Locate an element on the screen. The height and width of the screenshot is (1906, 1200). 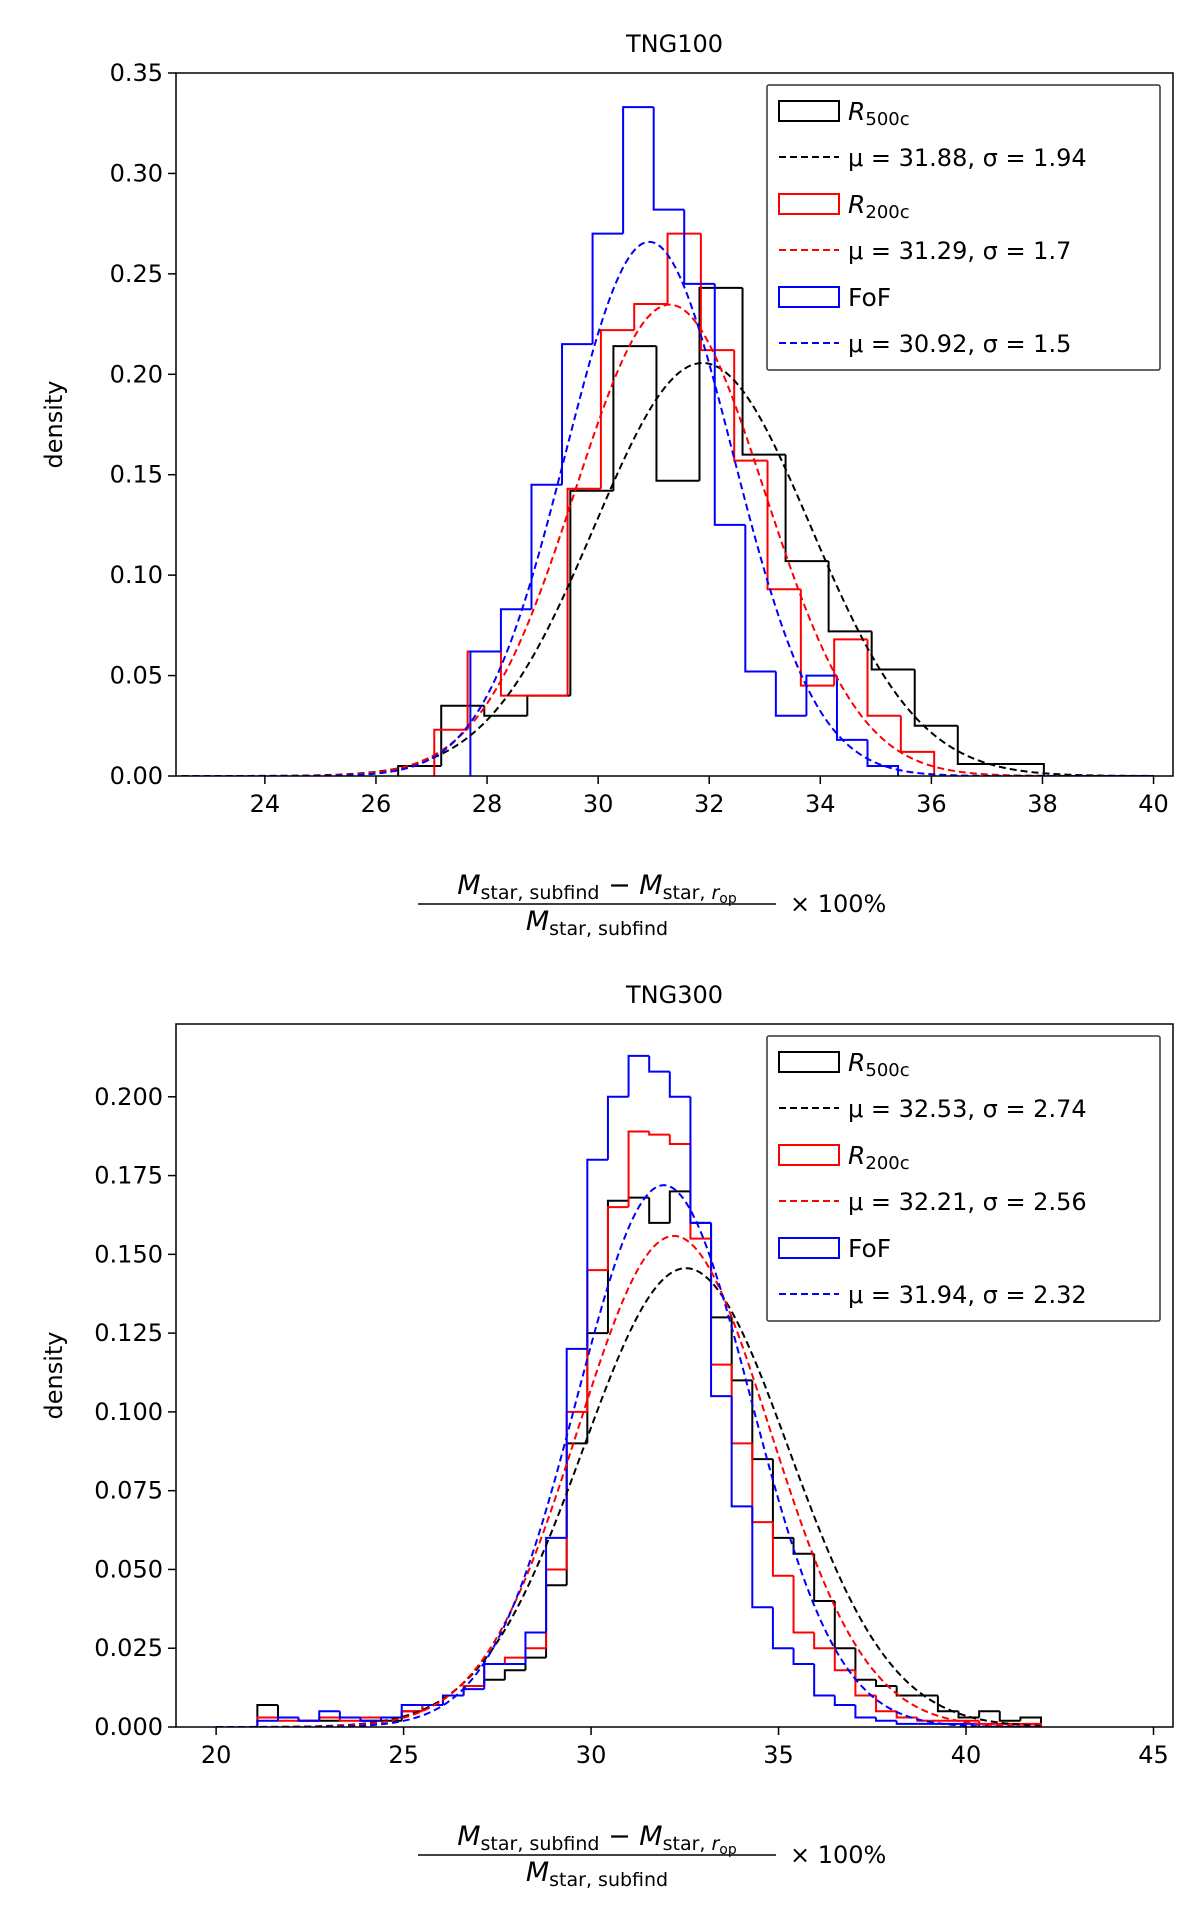
x-tick-label: 45 is located at coordinates (1153, 1755).